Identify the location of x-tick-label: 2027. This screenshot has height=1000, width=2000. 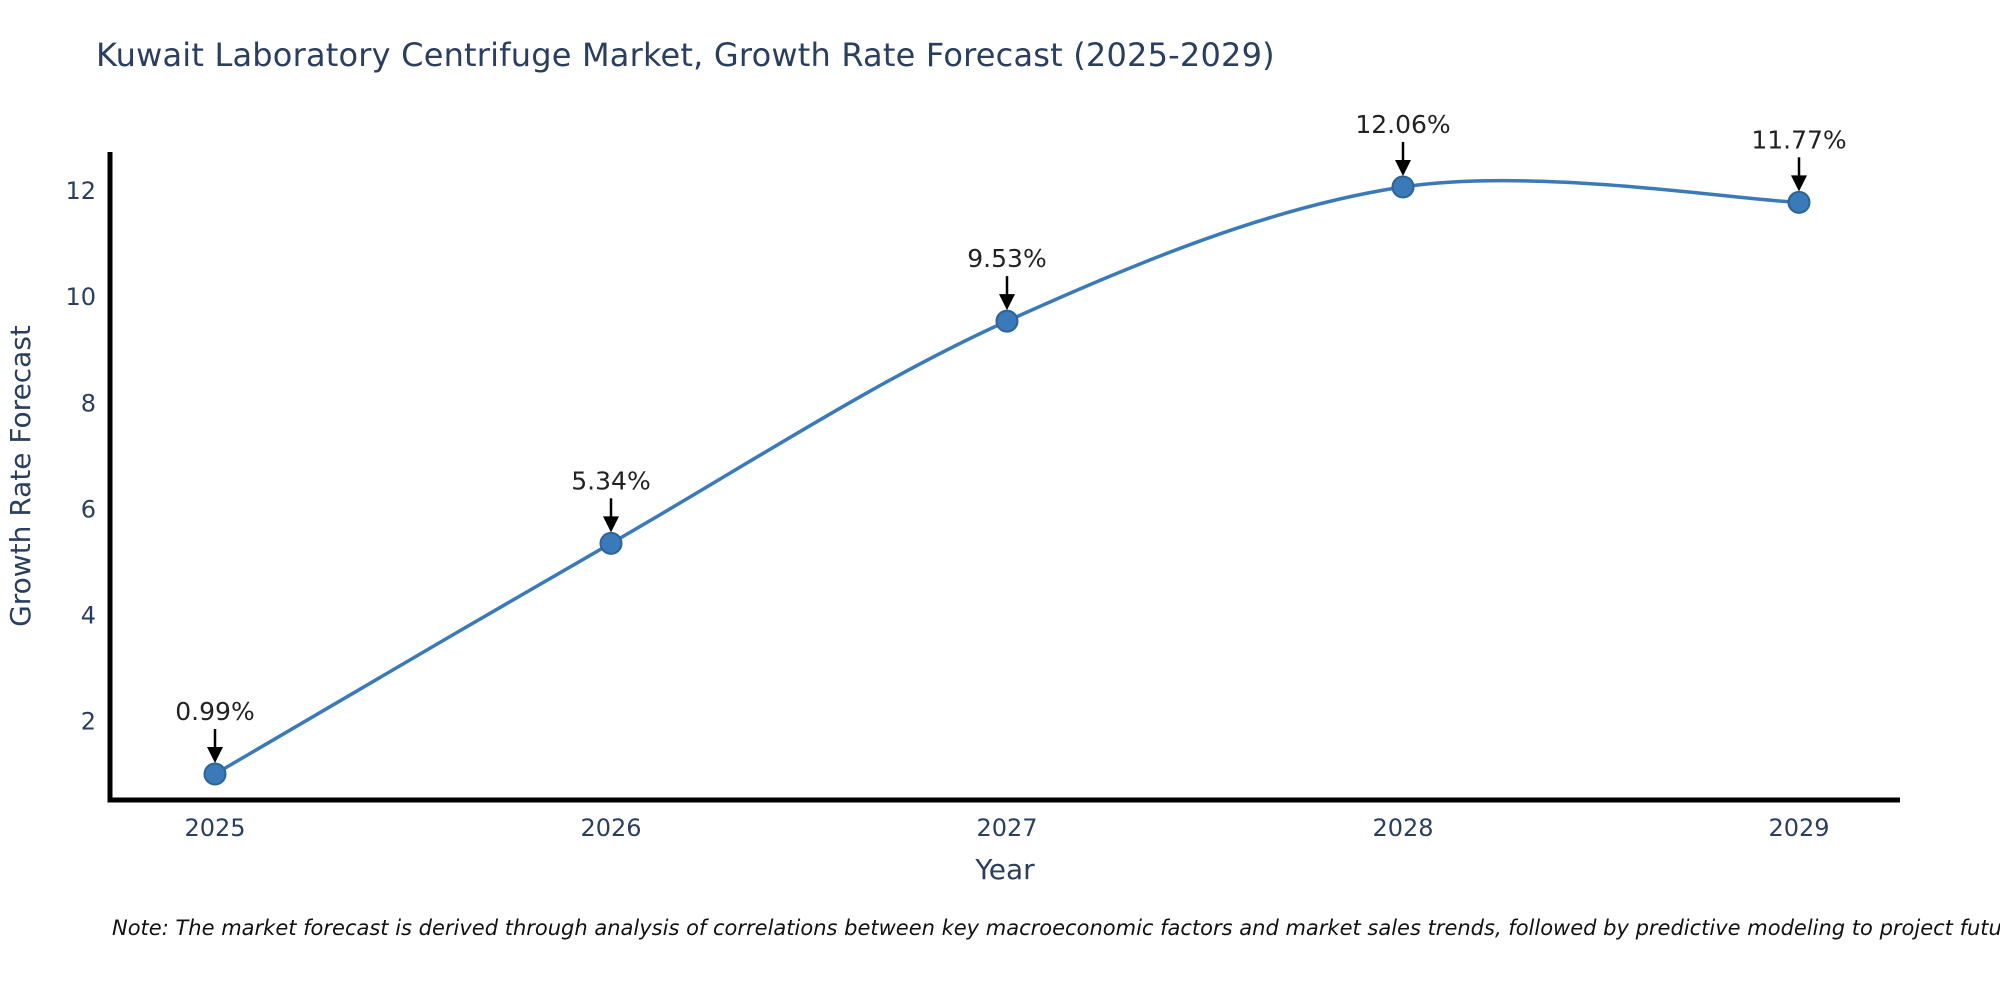
(1006, 828).